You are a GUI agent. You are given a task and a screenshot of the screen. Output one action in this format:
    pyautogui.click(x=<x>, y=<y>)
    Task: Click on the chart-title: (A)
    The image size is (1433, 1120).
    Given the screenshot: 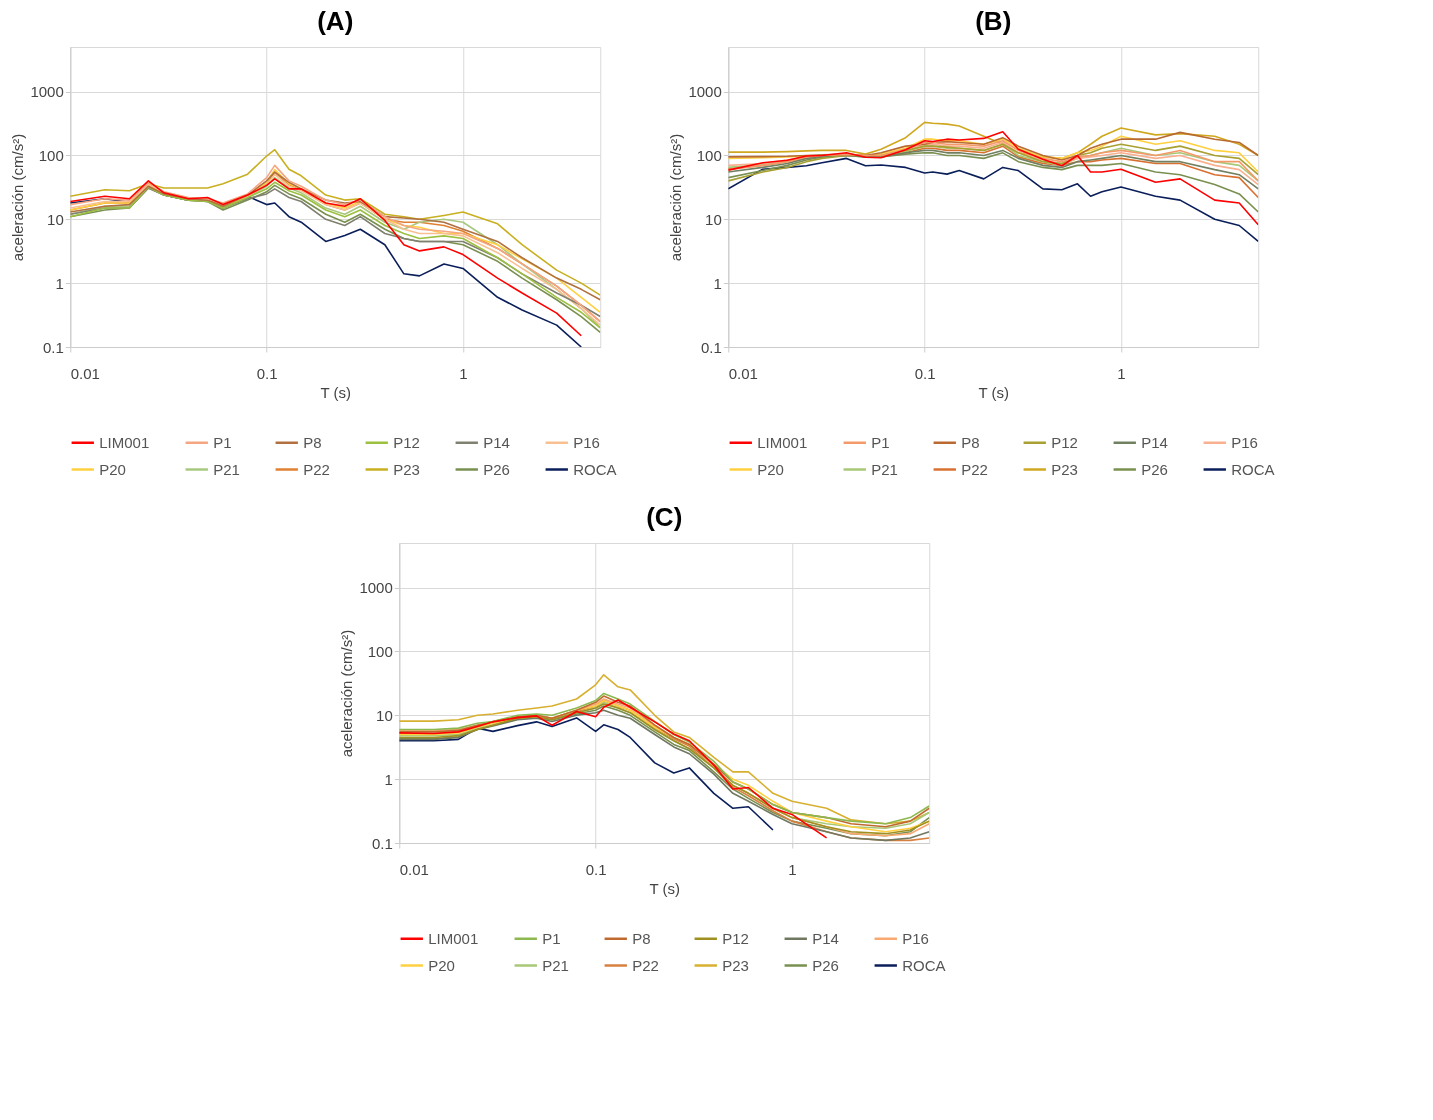 What is the action you would take?
    pyautogui.click(x=335, y=21)
    